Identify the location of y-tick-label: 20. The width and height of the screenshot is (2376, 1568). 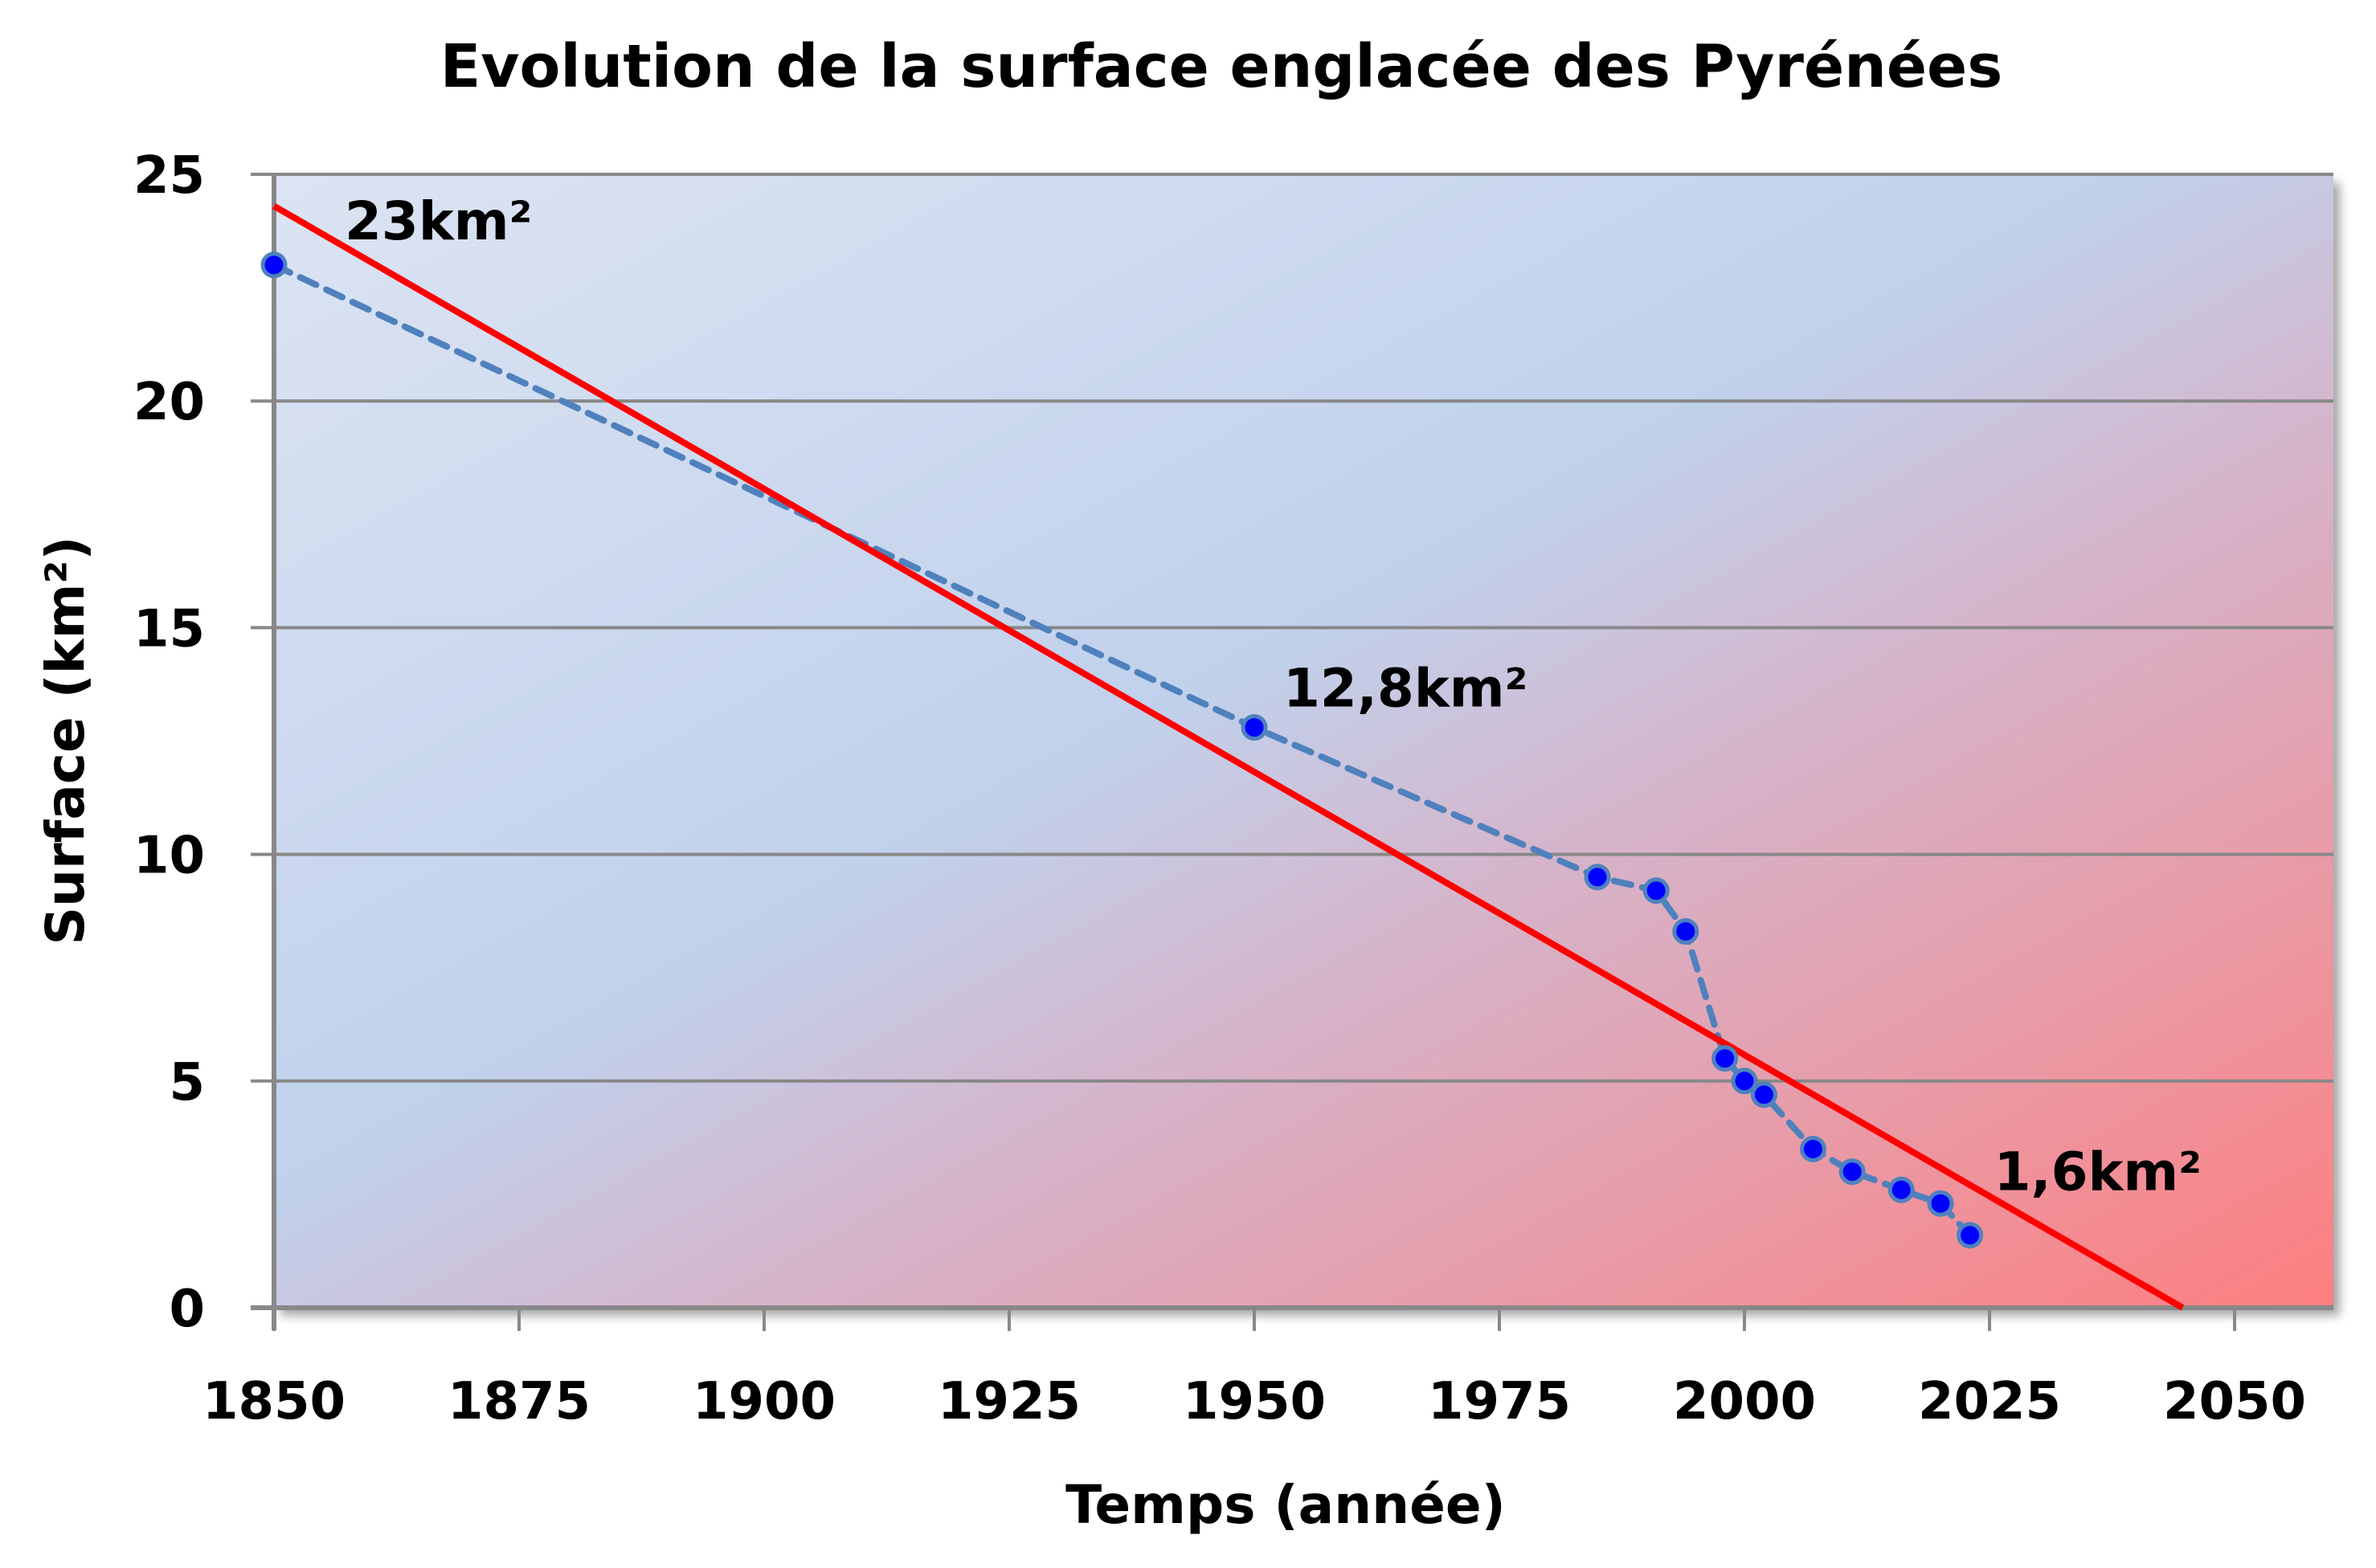
(169, 403).